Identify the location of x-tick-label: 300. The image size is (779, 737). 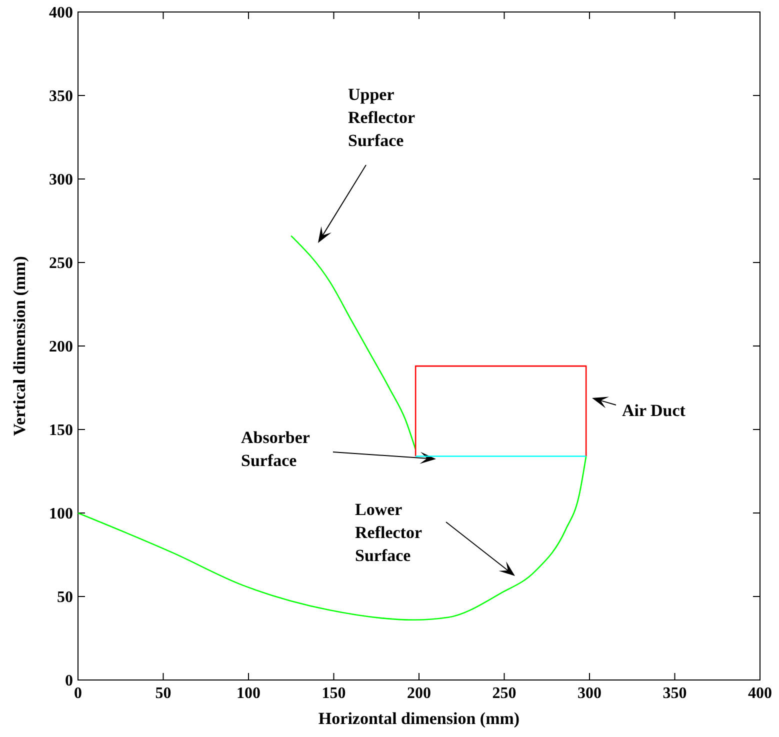
(590, 693).